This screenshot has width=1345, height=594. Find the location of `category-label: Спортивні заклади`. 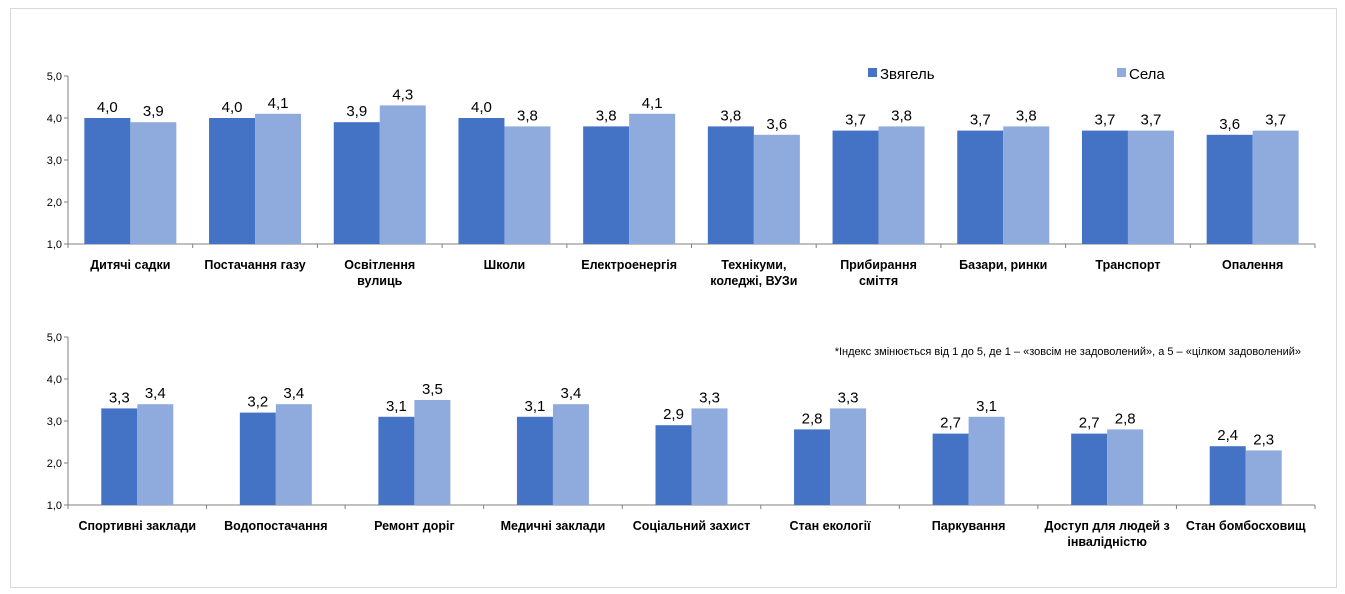

category-label: Спортивні заклади is located at coordinates (137, 526).